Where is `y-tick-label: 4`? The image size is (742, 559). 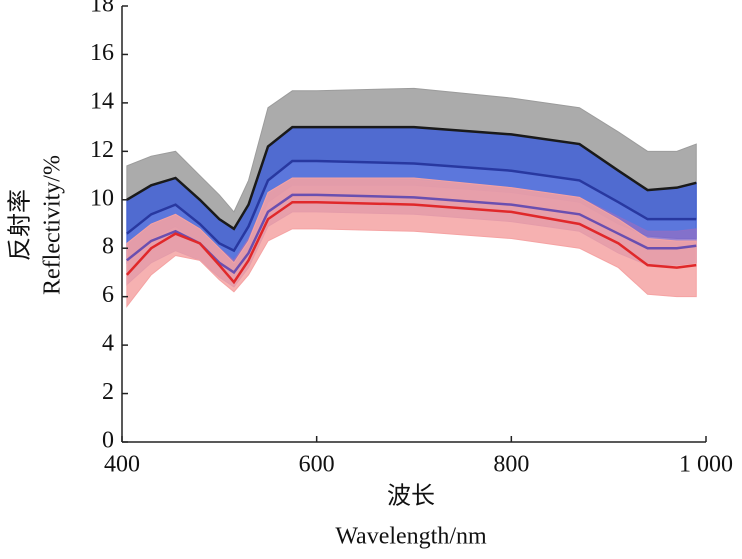 y-tick-label: 4 is located at coordinates (108, 344).